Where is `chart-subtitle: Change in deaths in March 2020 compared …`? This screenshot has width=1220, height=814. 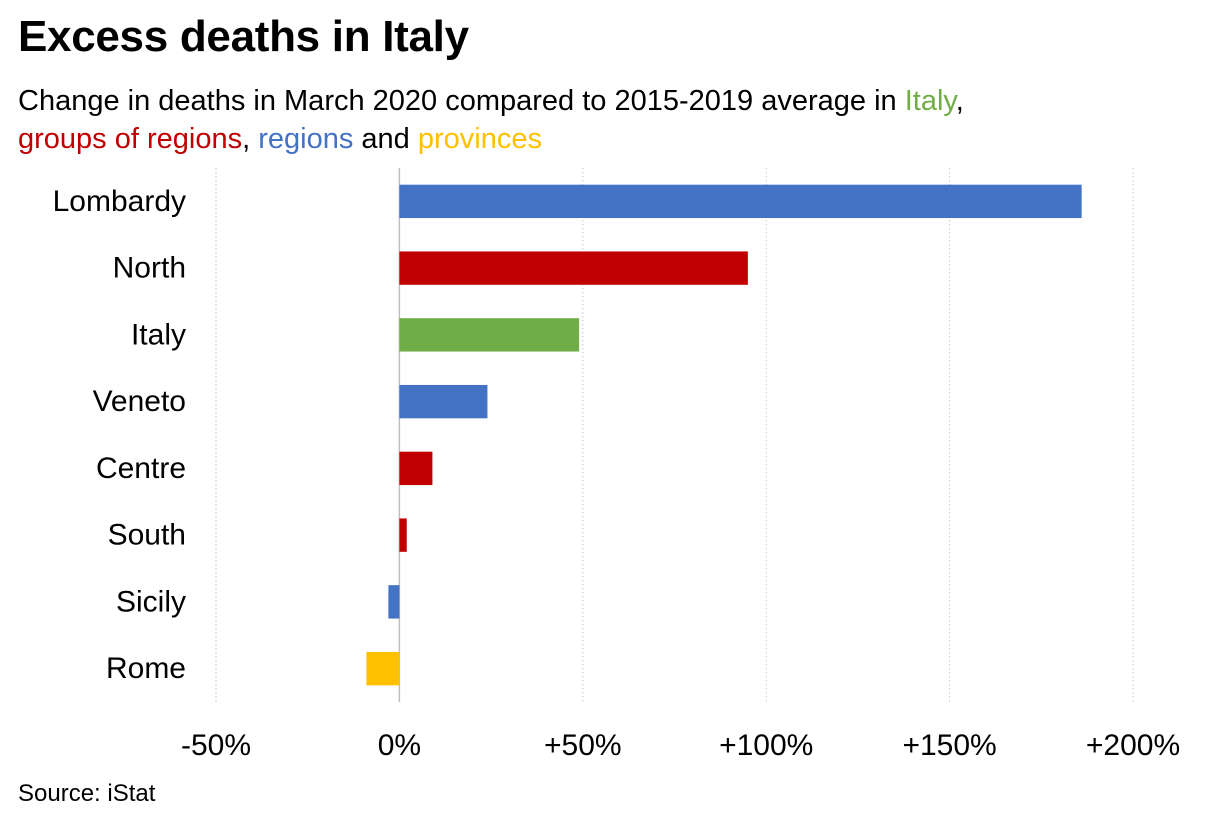
chart-subtitle: Change in deaths in March 2020 compared … is located at coordinates (608, 120).